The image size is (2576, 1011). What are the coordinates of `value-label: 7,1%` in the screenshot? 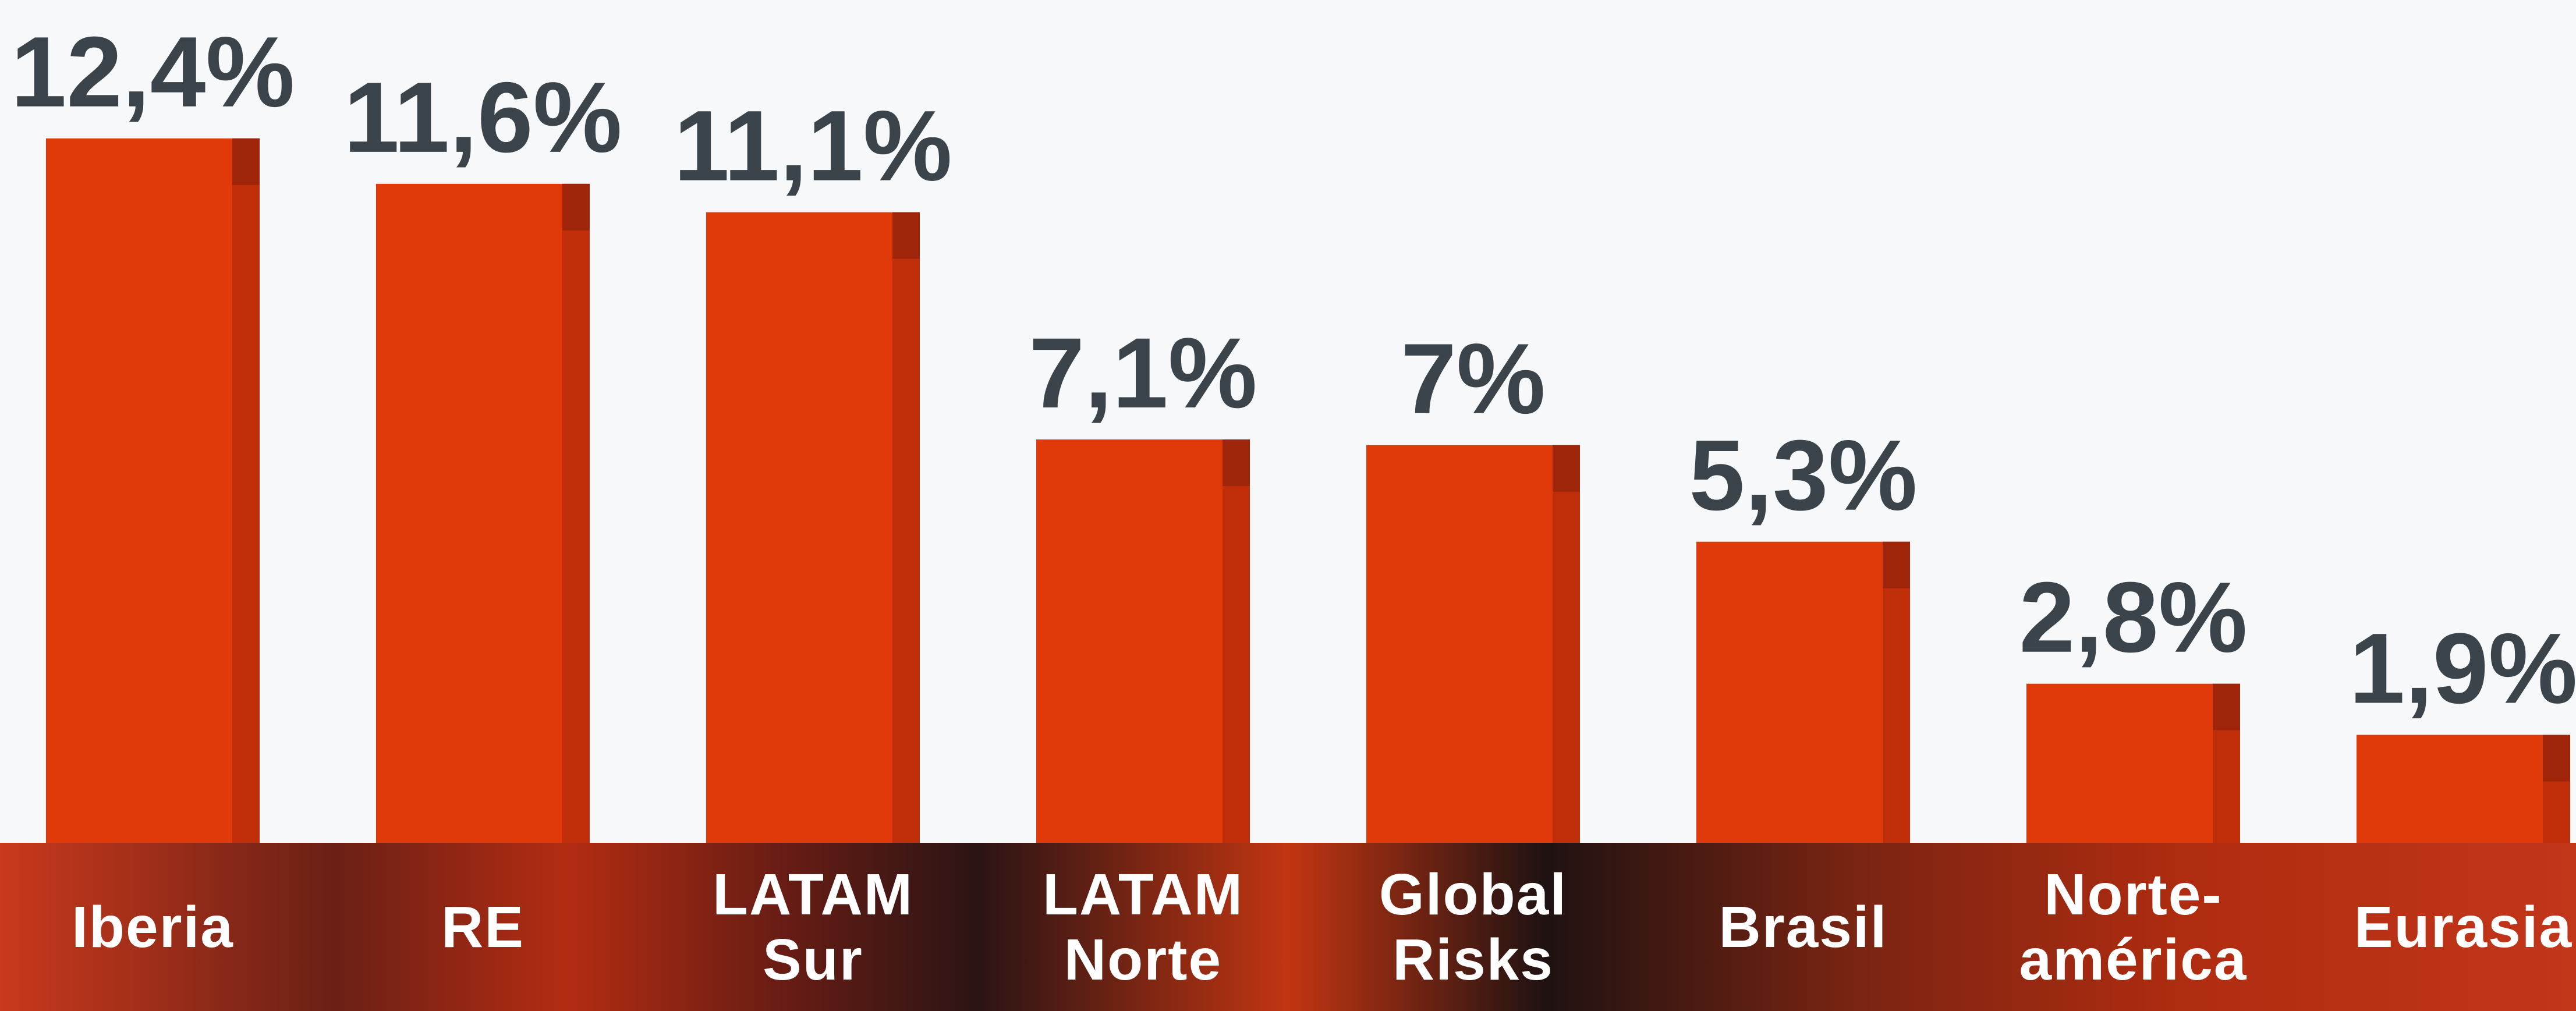 It's located at (1143, 373).